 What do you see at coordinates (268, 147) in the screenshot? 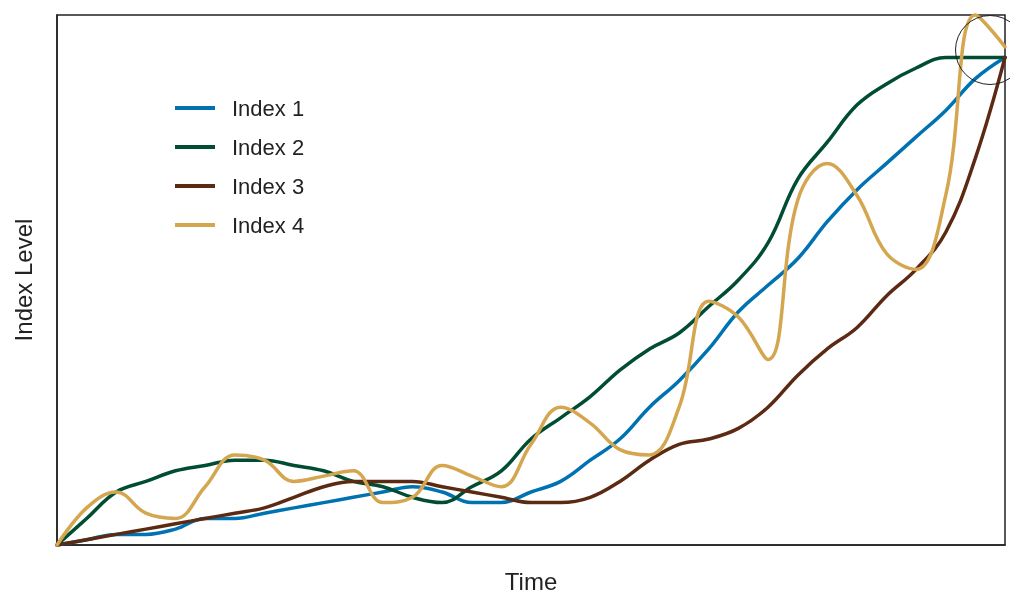
I see `legend-label: Index 2` at bounding box center [268, 147].